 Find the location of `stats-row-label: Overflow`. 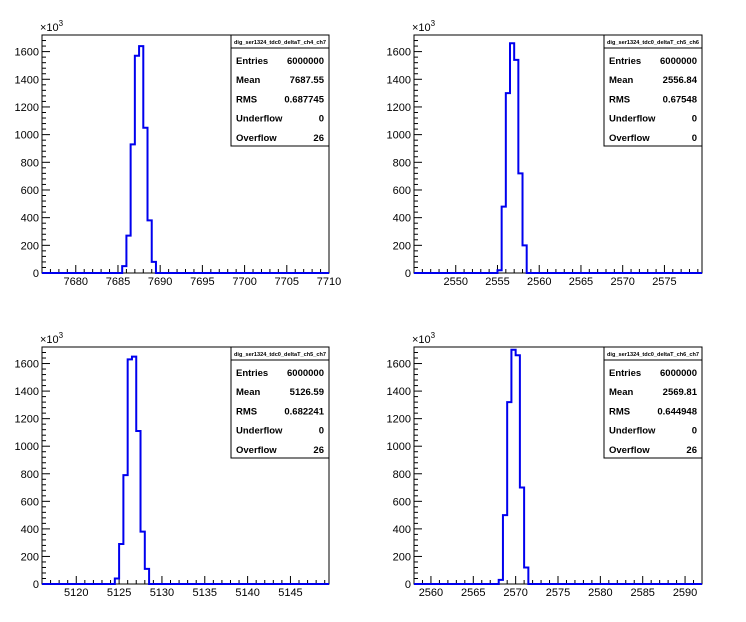

stats-row-label: Overflow is located at coordinates (256, 450).